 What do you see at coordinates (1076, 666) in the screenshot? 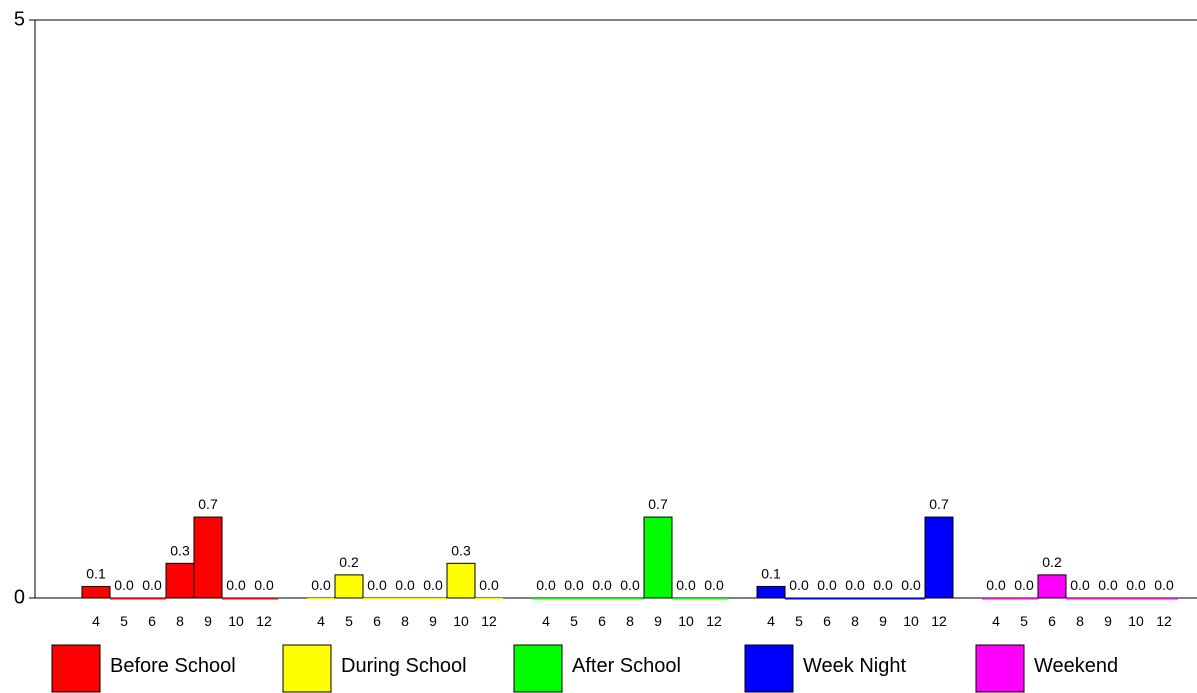
I see `legend-label: Weekend` at bounding box center [1076, 666].